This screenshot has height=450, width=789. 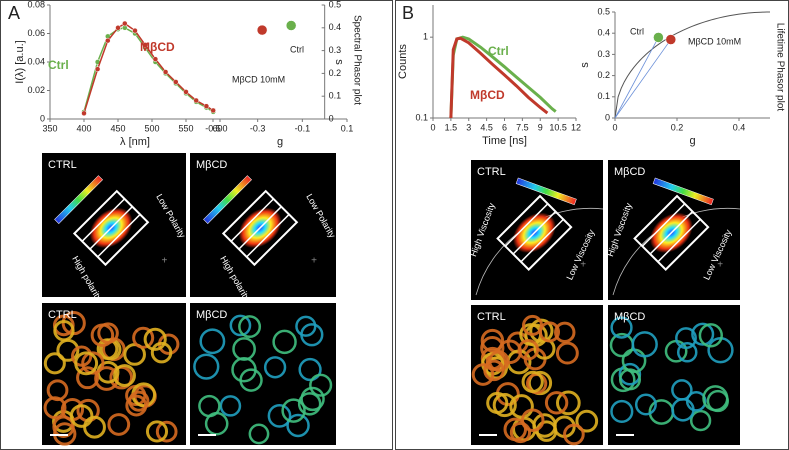 I want to click on panel-label: B, so click(x=408, y=13).